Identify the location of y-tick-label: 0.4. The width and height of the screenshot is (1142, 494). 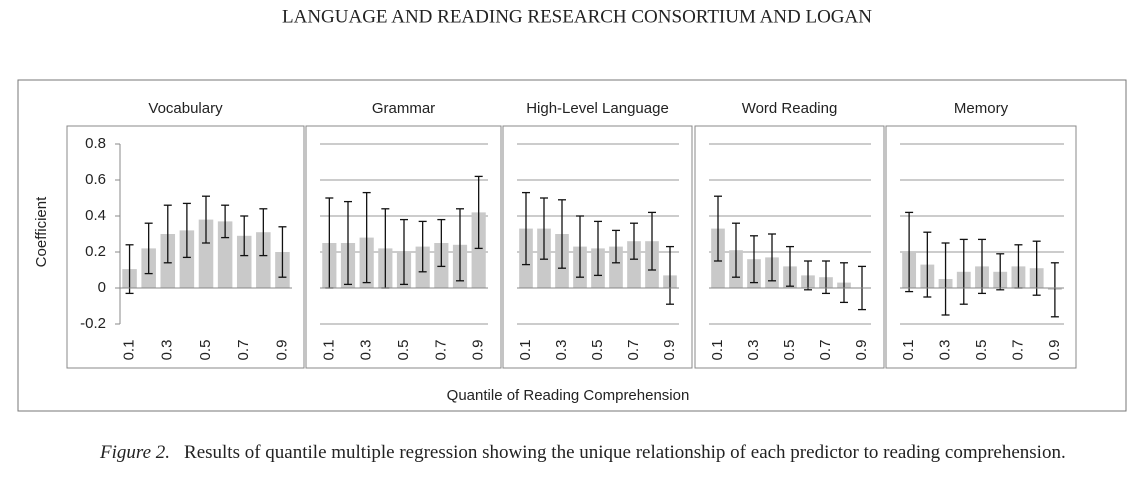
(95, 215).